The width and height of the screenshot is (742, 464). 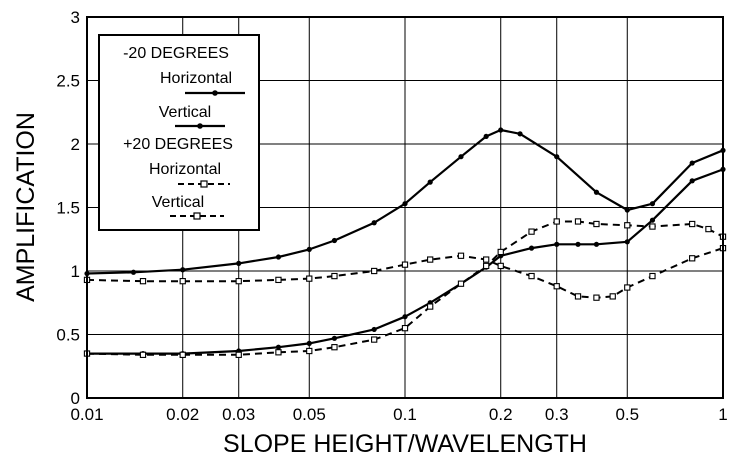 I want to click on y-tick-labels: 0 0.5 1 1.5 2 2.5 3, so click(x=68, y=208).